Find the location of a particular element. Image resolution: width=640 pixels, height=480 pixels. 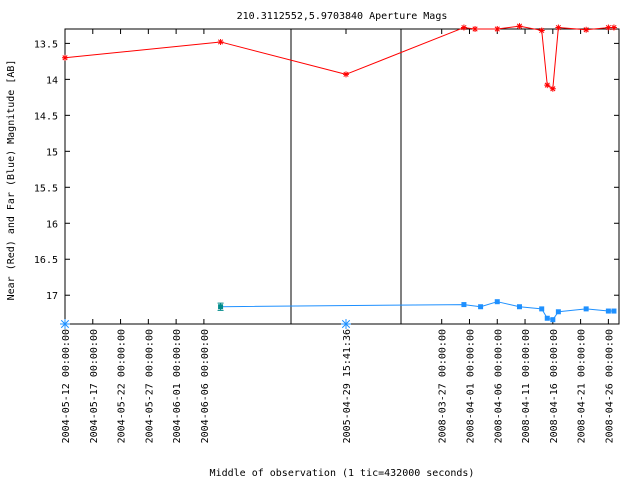

far-series-line is located at coordinates (417, 311).